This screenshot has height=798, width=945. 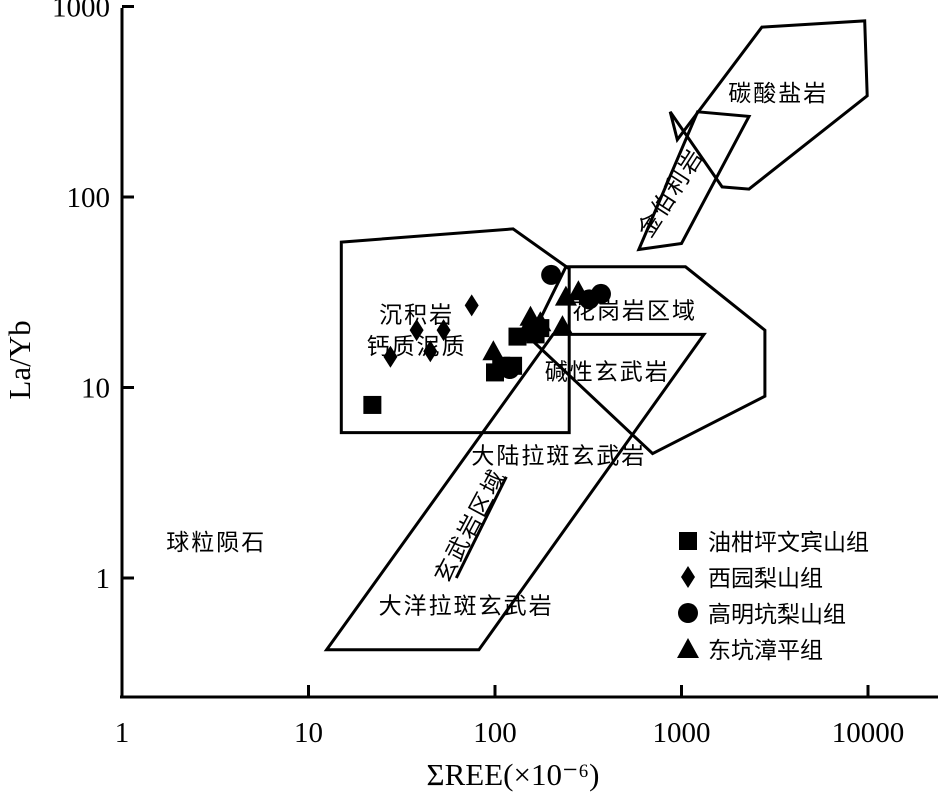 I want to click on legend-label: 西园梨山组, so click(x=765, y=579).